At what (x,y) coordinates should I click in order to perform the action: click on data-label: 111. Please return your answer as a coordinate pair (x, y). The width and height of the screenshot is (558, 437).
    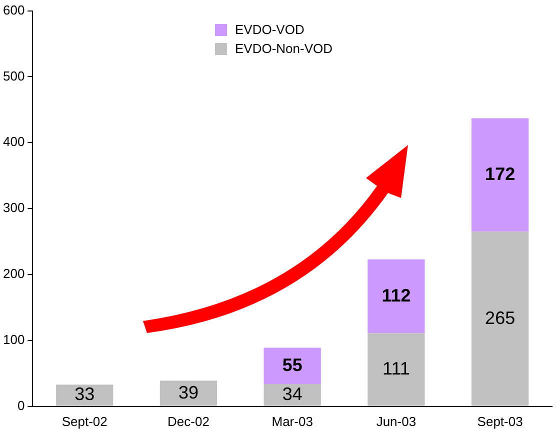
    Looking at the image, I should click on (396, 368).